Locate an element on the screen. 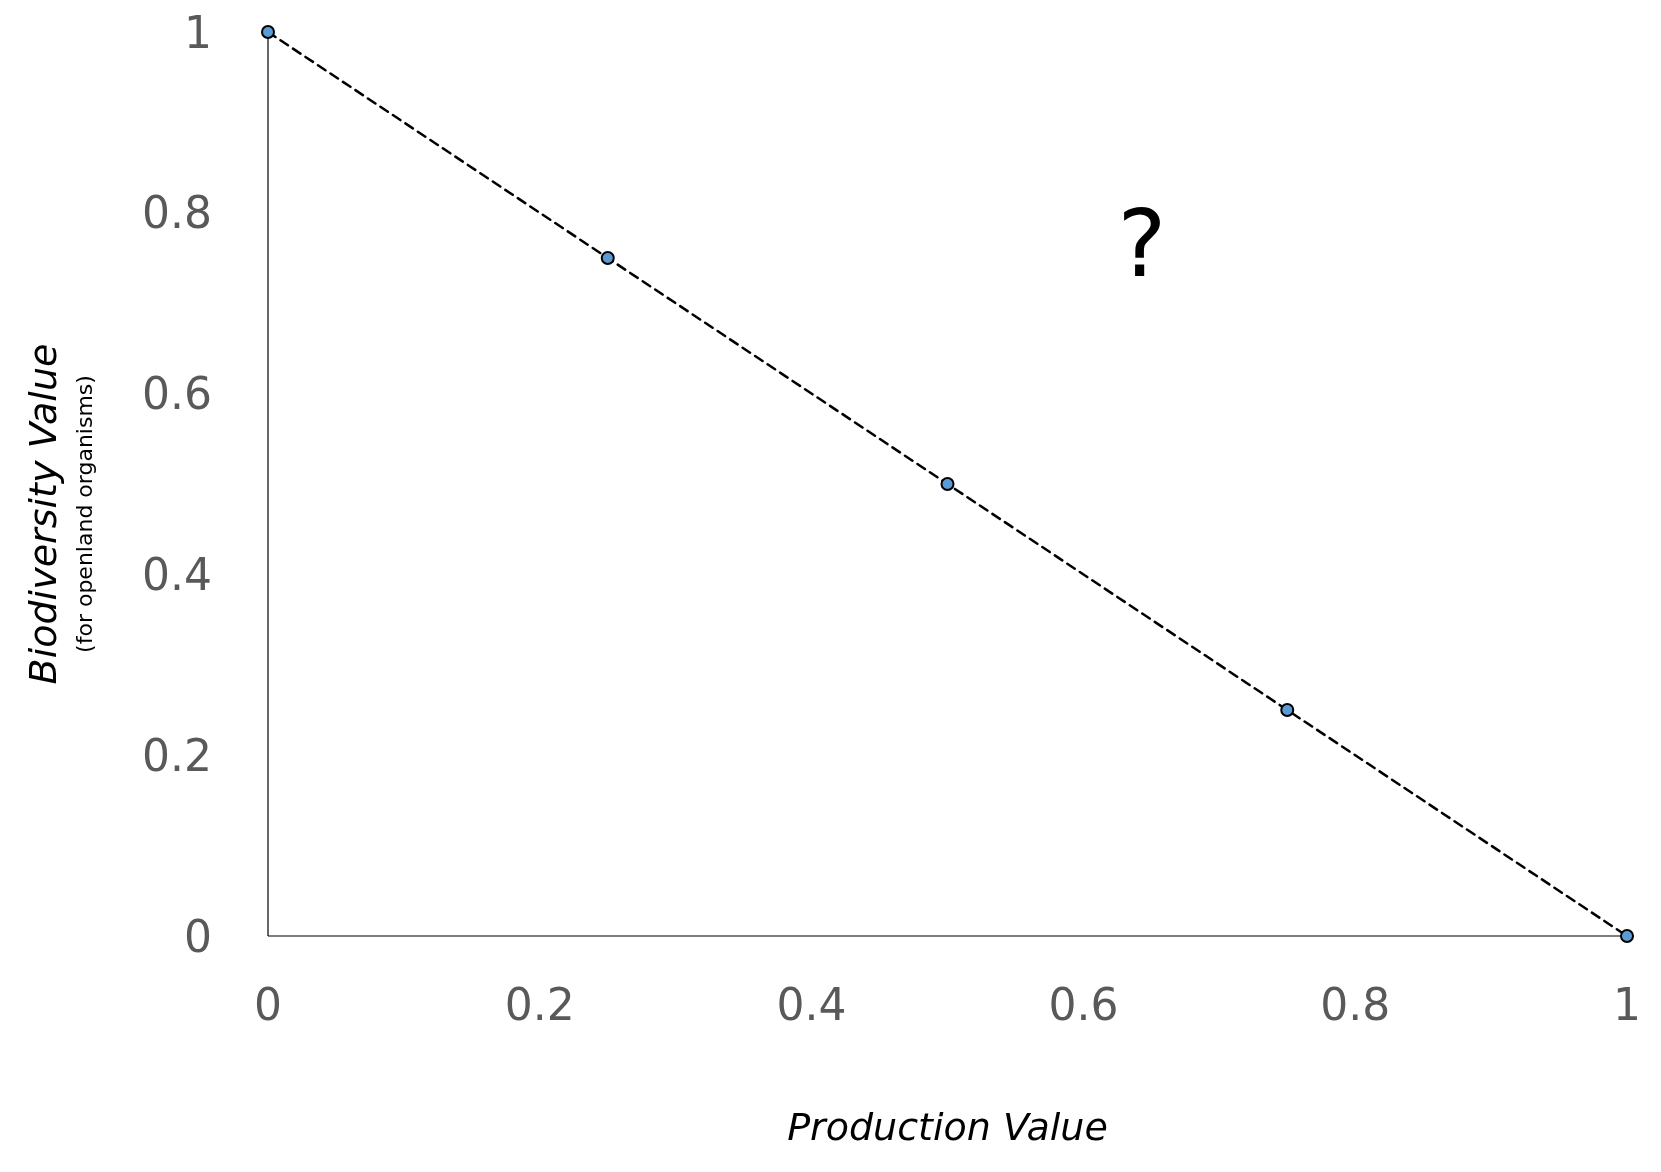  x-tick-label: 1 is located at coordinates (1627, 1004).